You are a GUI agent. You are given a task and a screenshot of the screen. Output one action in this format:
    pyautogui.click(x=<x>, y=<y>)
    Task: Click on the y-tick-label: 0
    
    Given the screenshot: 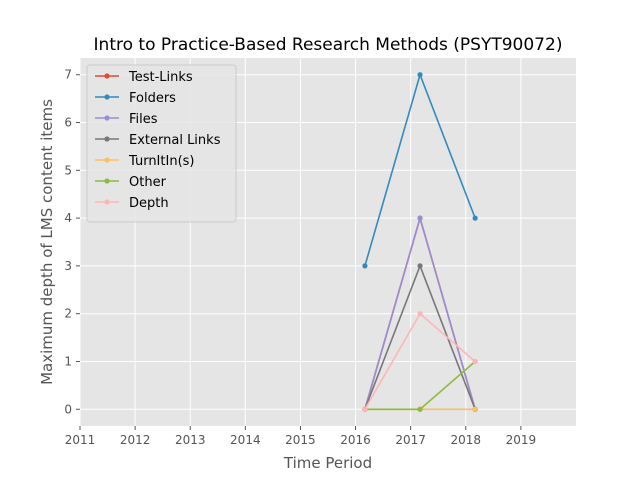 What is the action you would take?
    pyautogui.click(x=68, y=409)
    